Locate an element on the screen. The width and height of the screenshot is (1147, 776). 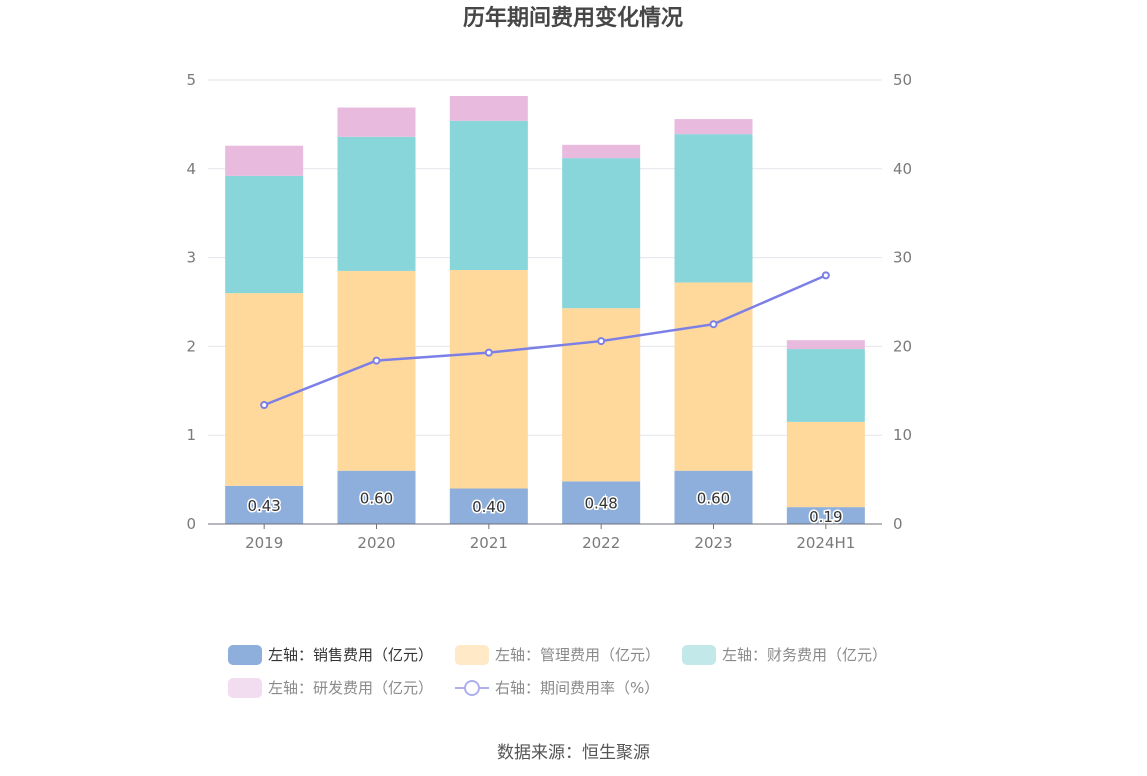
legend-label-admin: 左轴：管理费用（亿元） is located at coordinates (578, 655).